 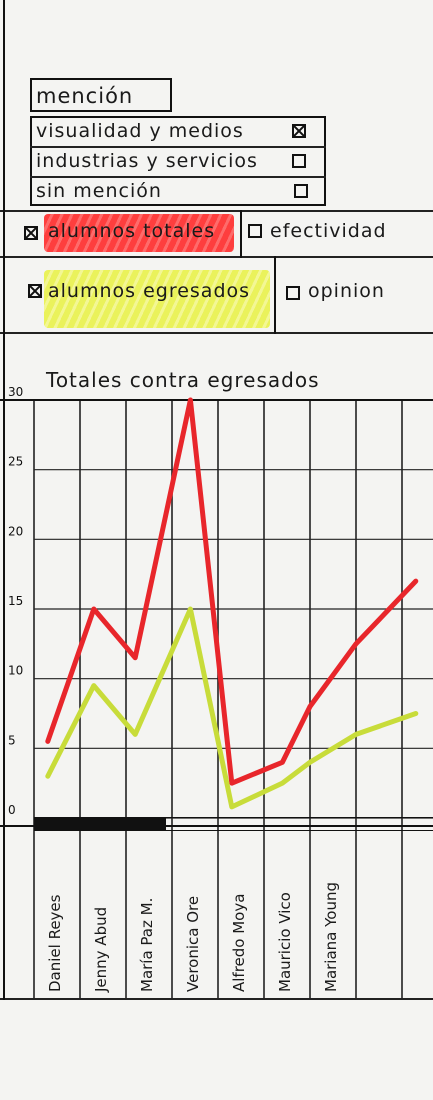 What do you see at coordinates (233, 824) in the screenshot?
I see `scrollbar-track` at bounding box center [233, 824].